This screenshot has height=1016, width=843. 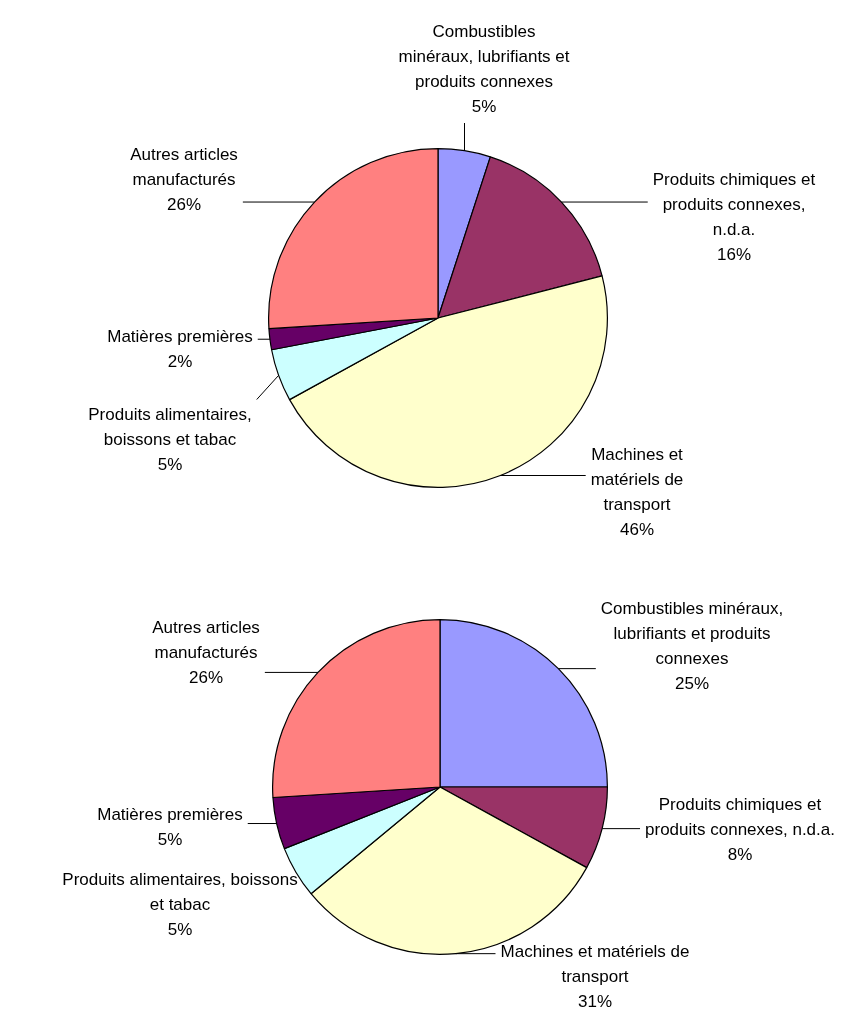 I want to click on data-label: 25%, so click(x=692, y=684).